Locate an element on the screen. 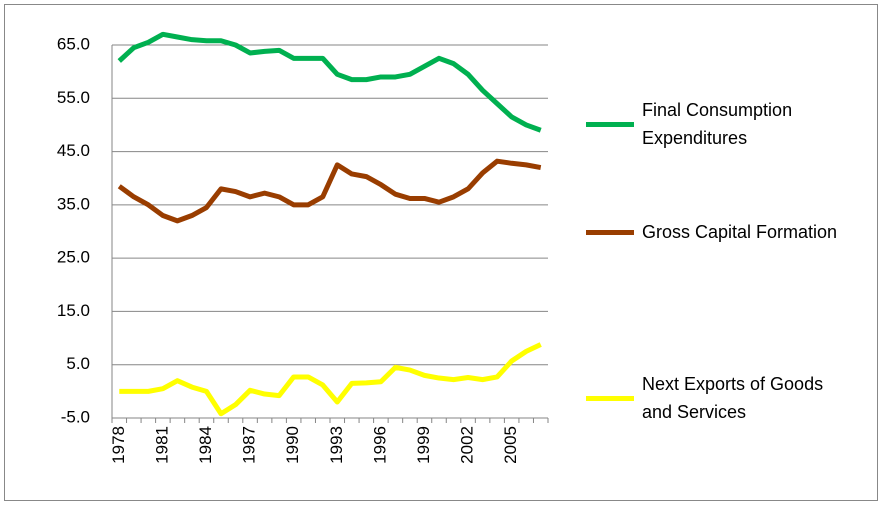 Image resolution: width=882 pixels, height=506 pixels. y-tick-label: 45.0 is located at coordinates (73, 150).